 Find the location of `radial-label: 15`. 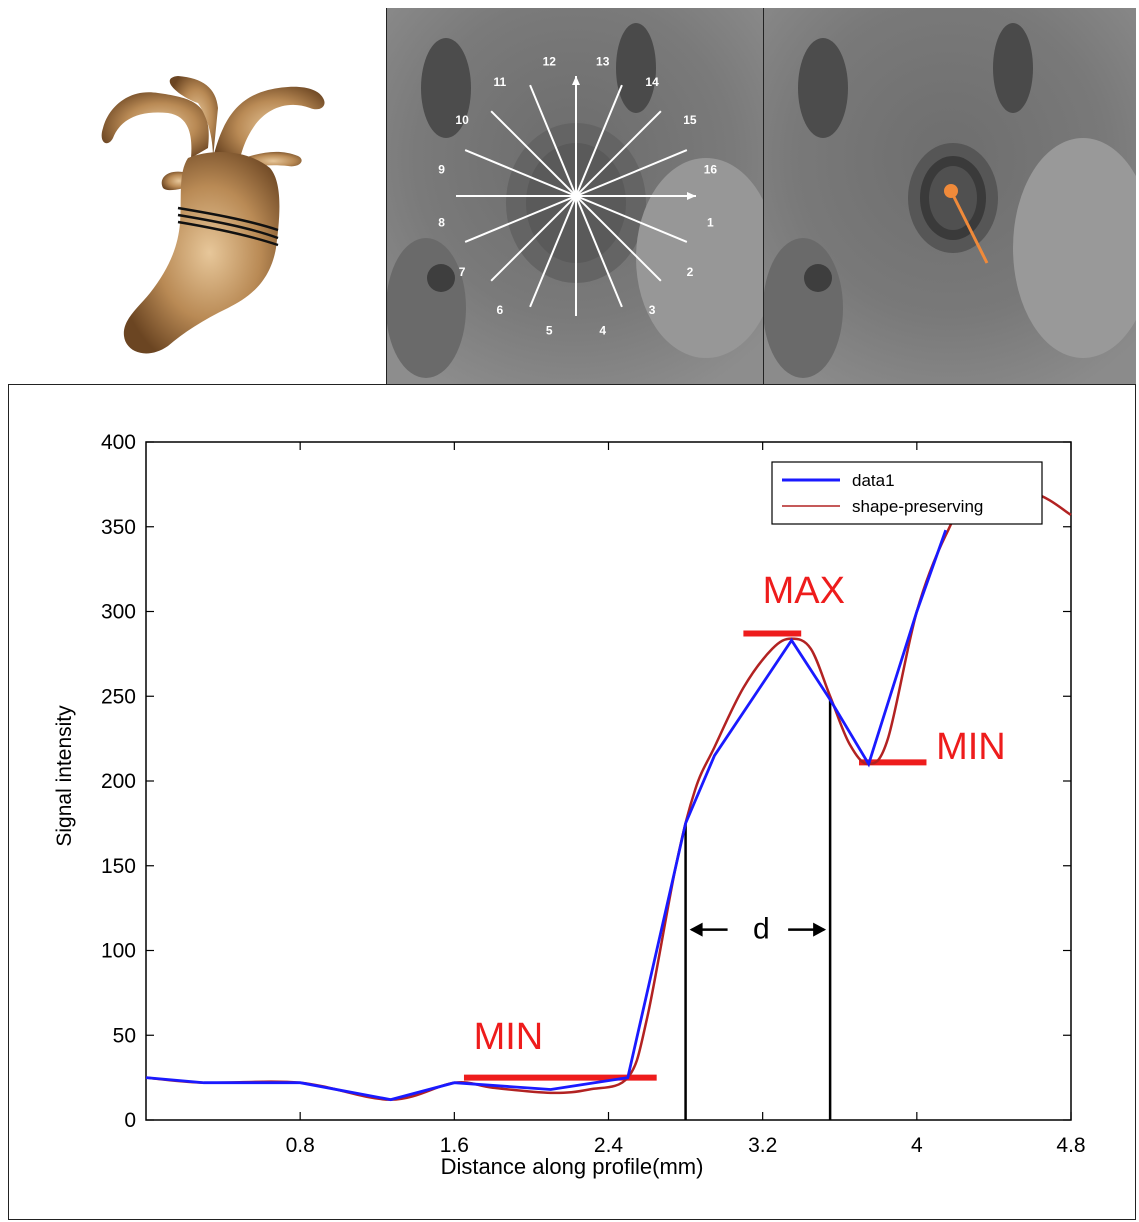

radial-label: 15 is located at coordinates (690, 120).